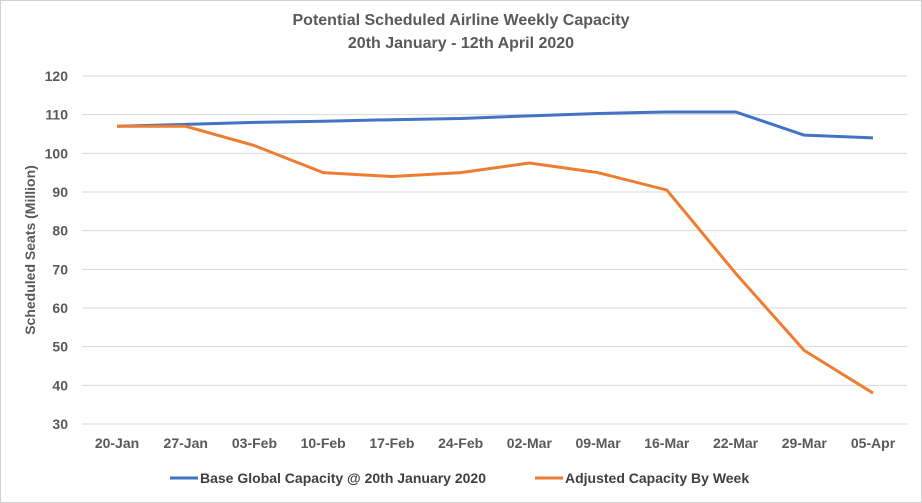 This screenshot has height=503, width=922. Describe the element at coordinates (56, 115) in the screenshot. I see `y-tick-label: 110` at that location.